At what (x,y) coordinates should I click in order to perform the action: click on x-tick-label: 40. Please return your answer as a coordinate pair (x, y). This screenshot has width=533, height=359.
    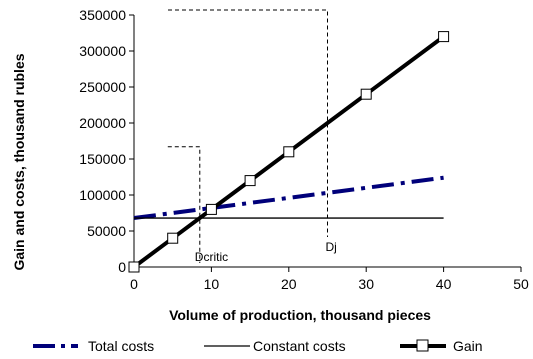
    Looking at the image, I should click on (444, 284).